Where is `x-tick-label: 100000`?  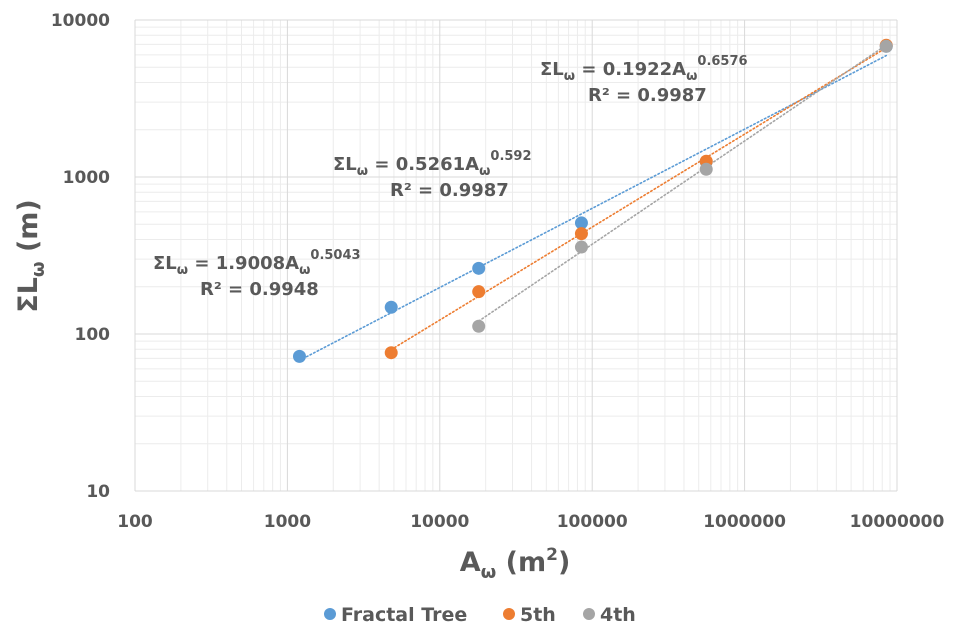 x-tick-label: 100000 is located at coordinates (592, 522).